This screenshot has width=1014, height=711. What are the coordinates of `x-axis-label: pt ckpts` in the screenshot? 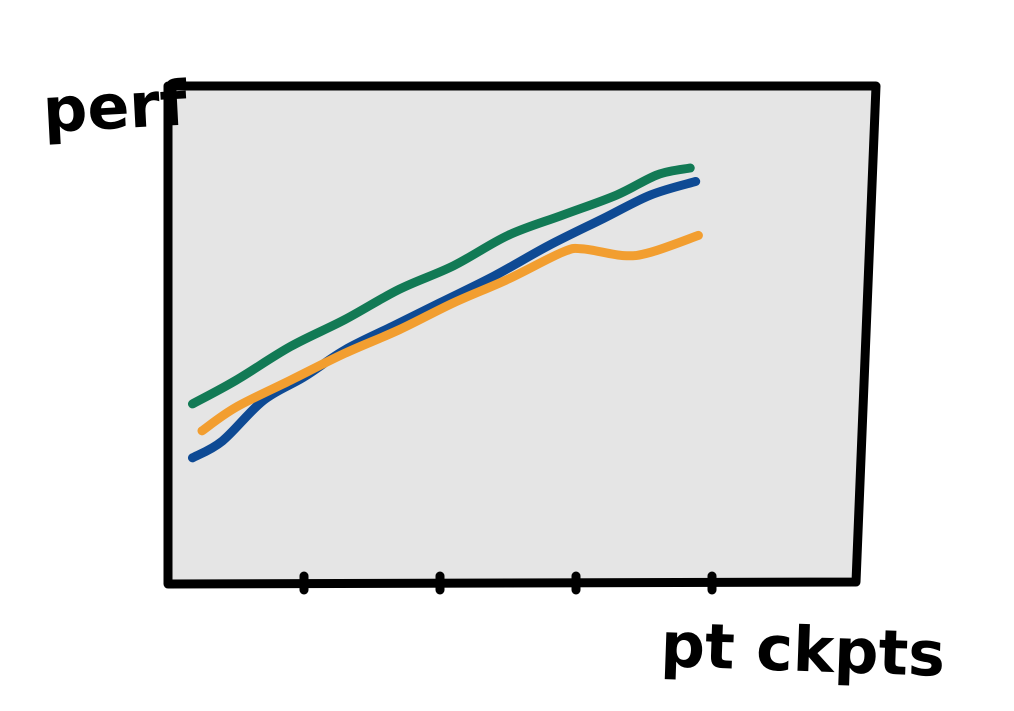 It's located at (802, 649).